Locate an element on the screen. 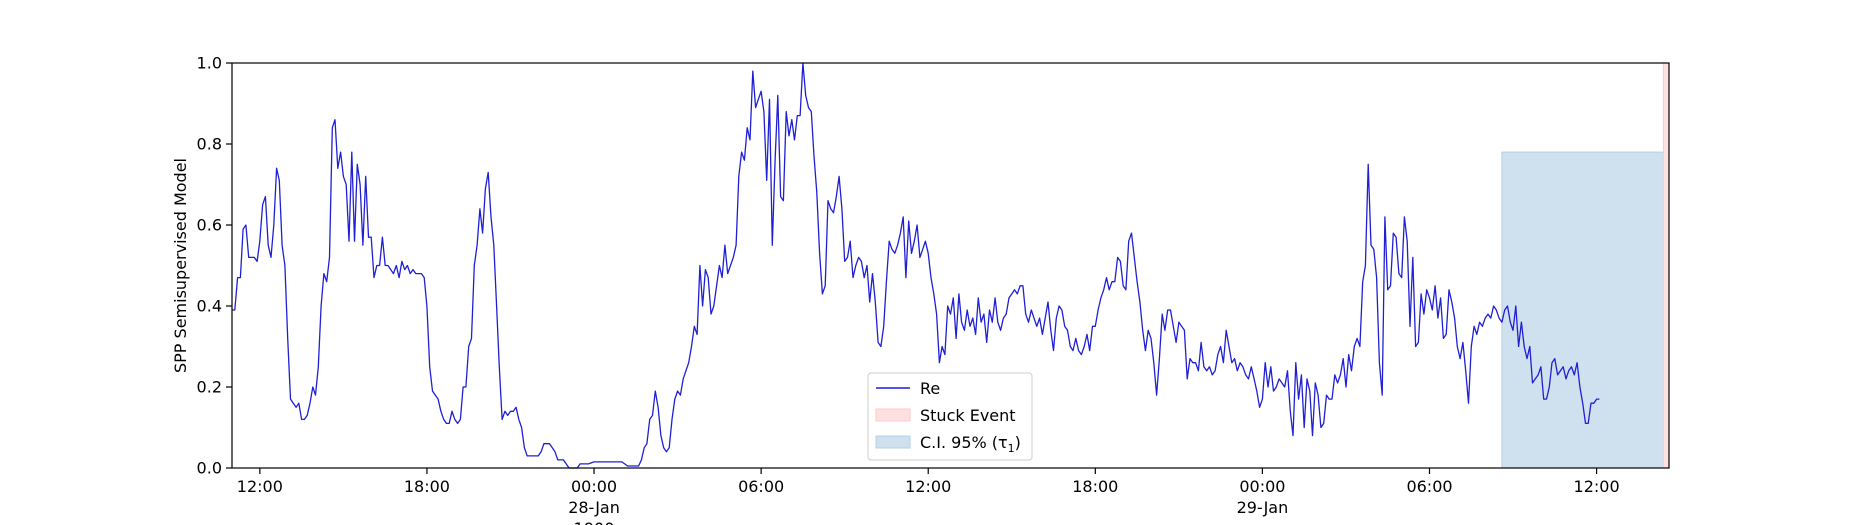  y-tick-label: 0.6 is located at coordinates (209, 225).